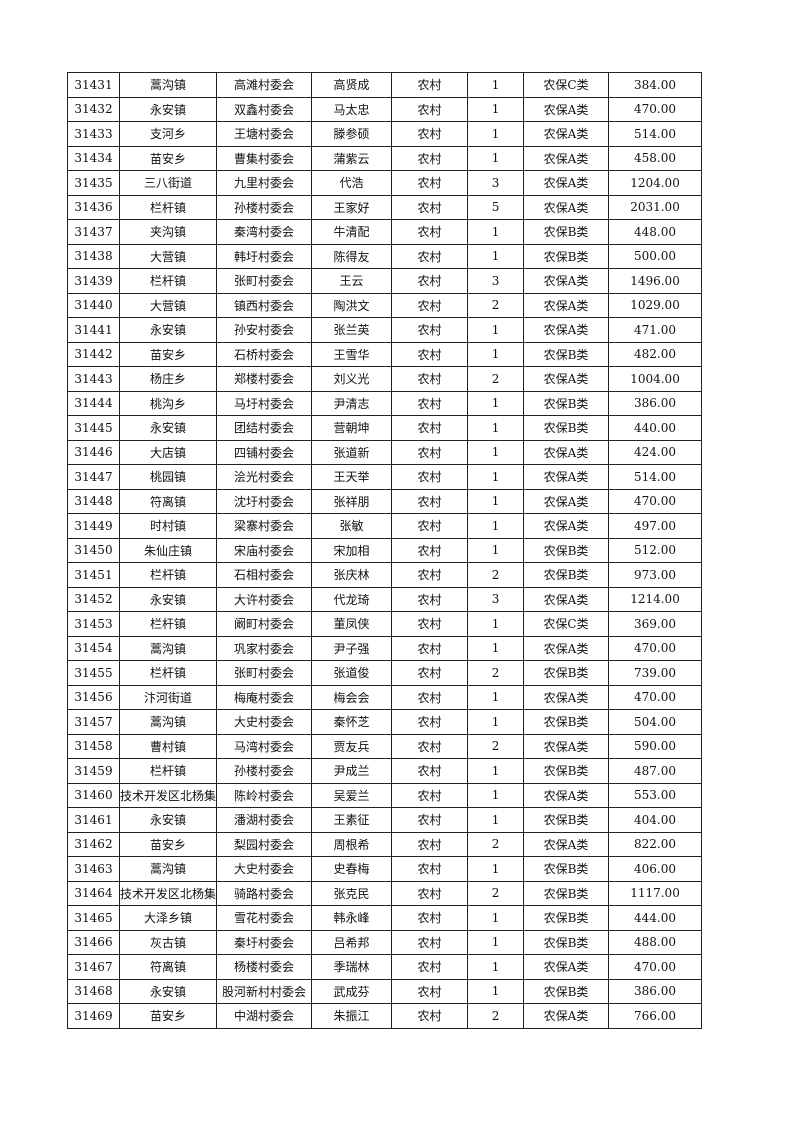  What do you see at coordinates (655, 574) in the screenshot?
I see `amount: 973.00` at bounding box center [655, 574].